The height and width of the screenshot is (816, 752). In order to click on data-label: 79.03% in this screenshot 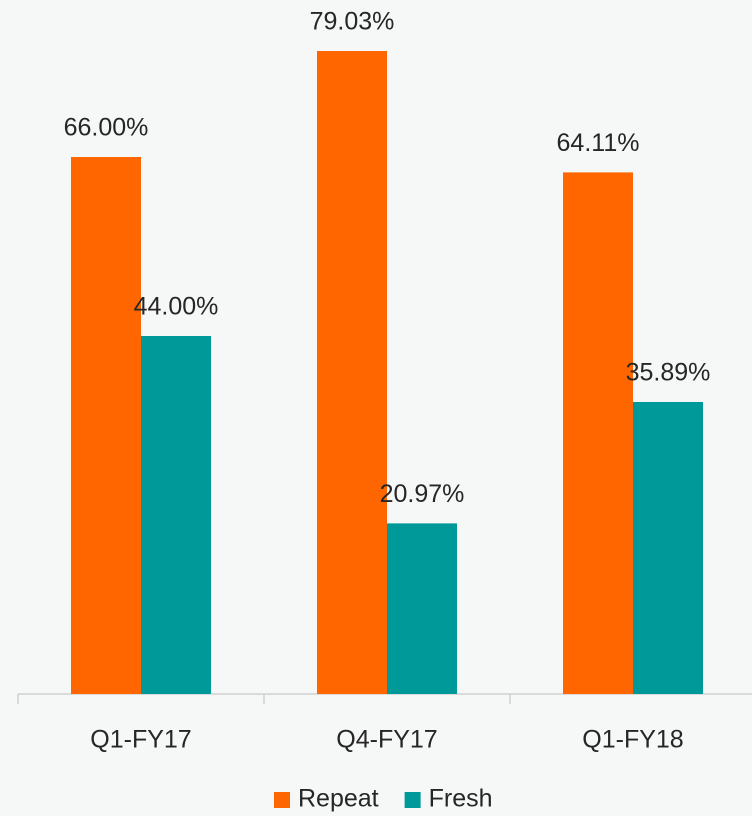, I will do `click(352, 22)`.